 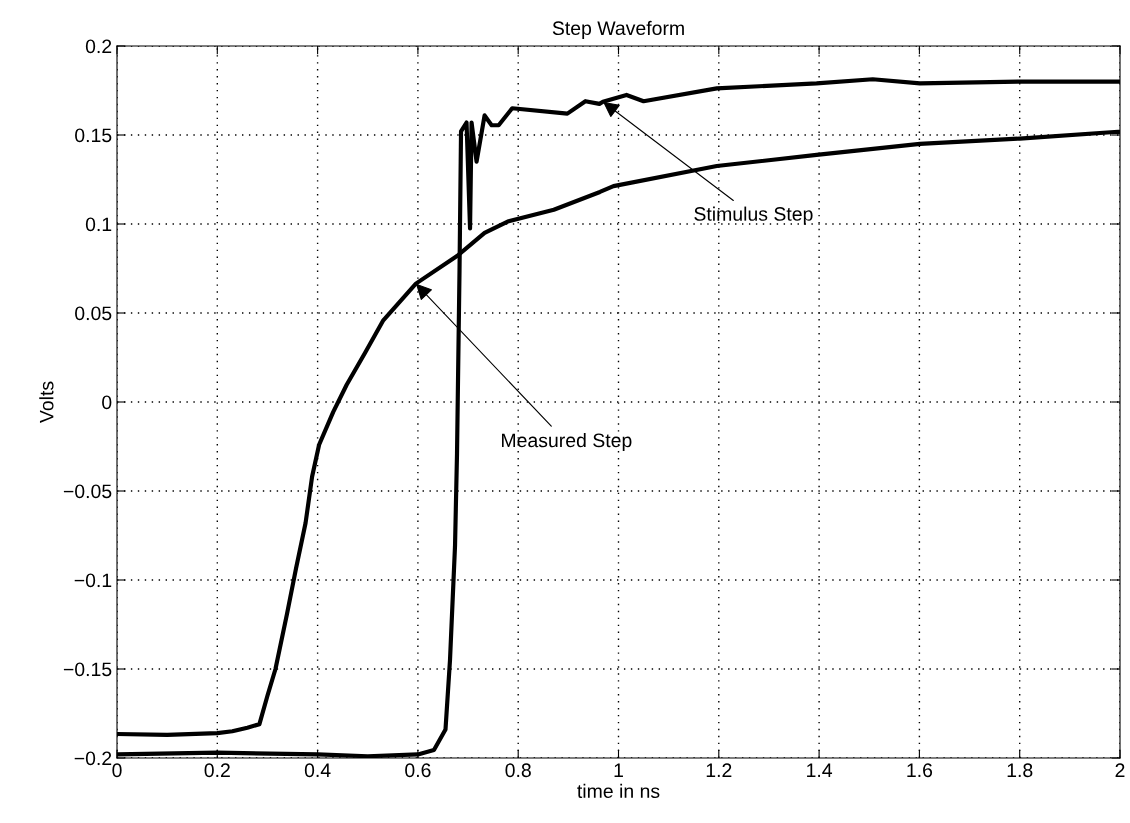 I want to click on y-tick-label: −0.2, so click(x=93, y=758).